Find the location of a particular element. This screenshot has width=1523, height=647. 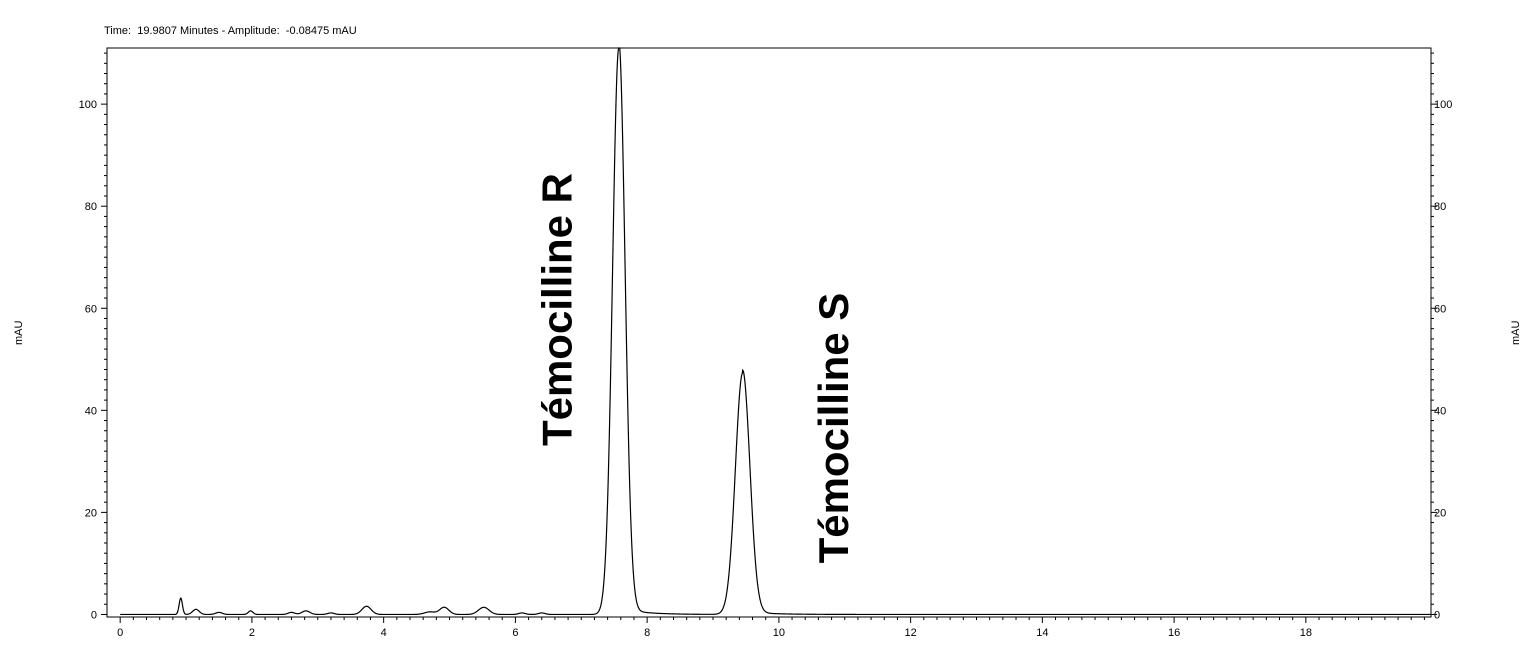

y-tick-label-left: 80 is located at coordinates (91, 207).